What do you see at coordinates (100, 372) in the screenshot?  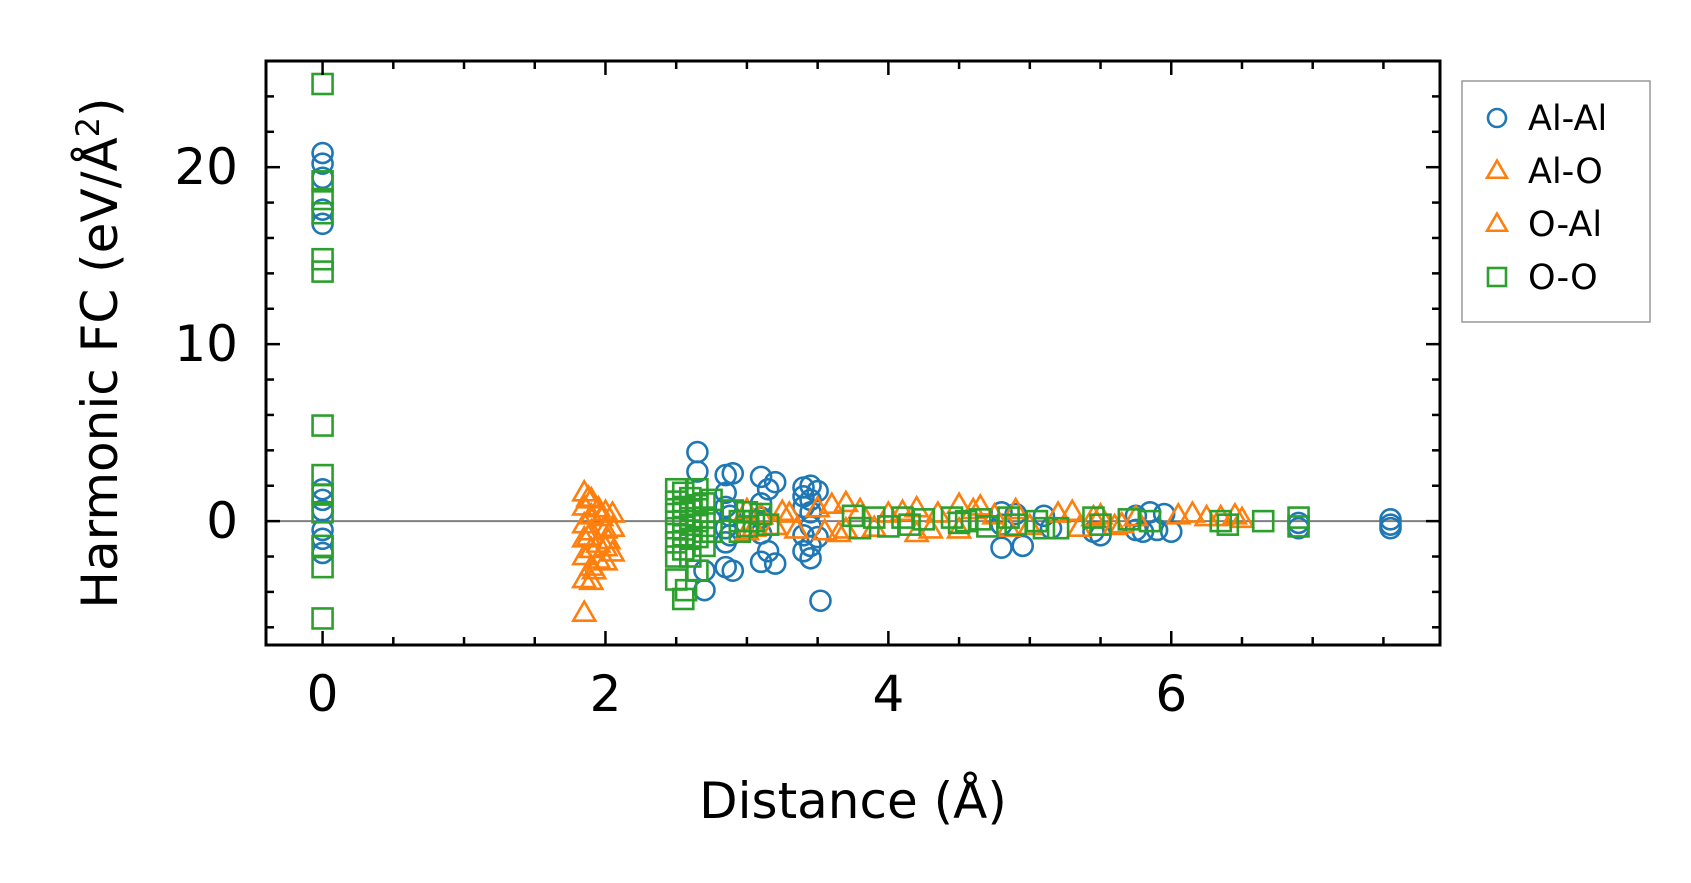 I see `y-axis-title-main: Harmonic FC (eV/Å` at bounding box center [100, 372].